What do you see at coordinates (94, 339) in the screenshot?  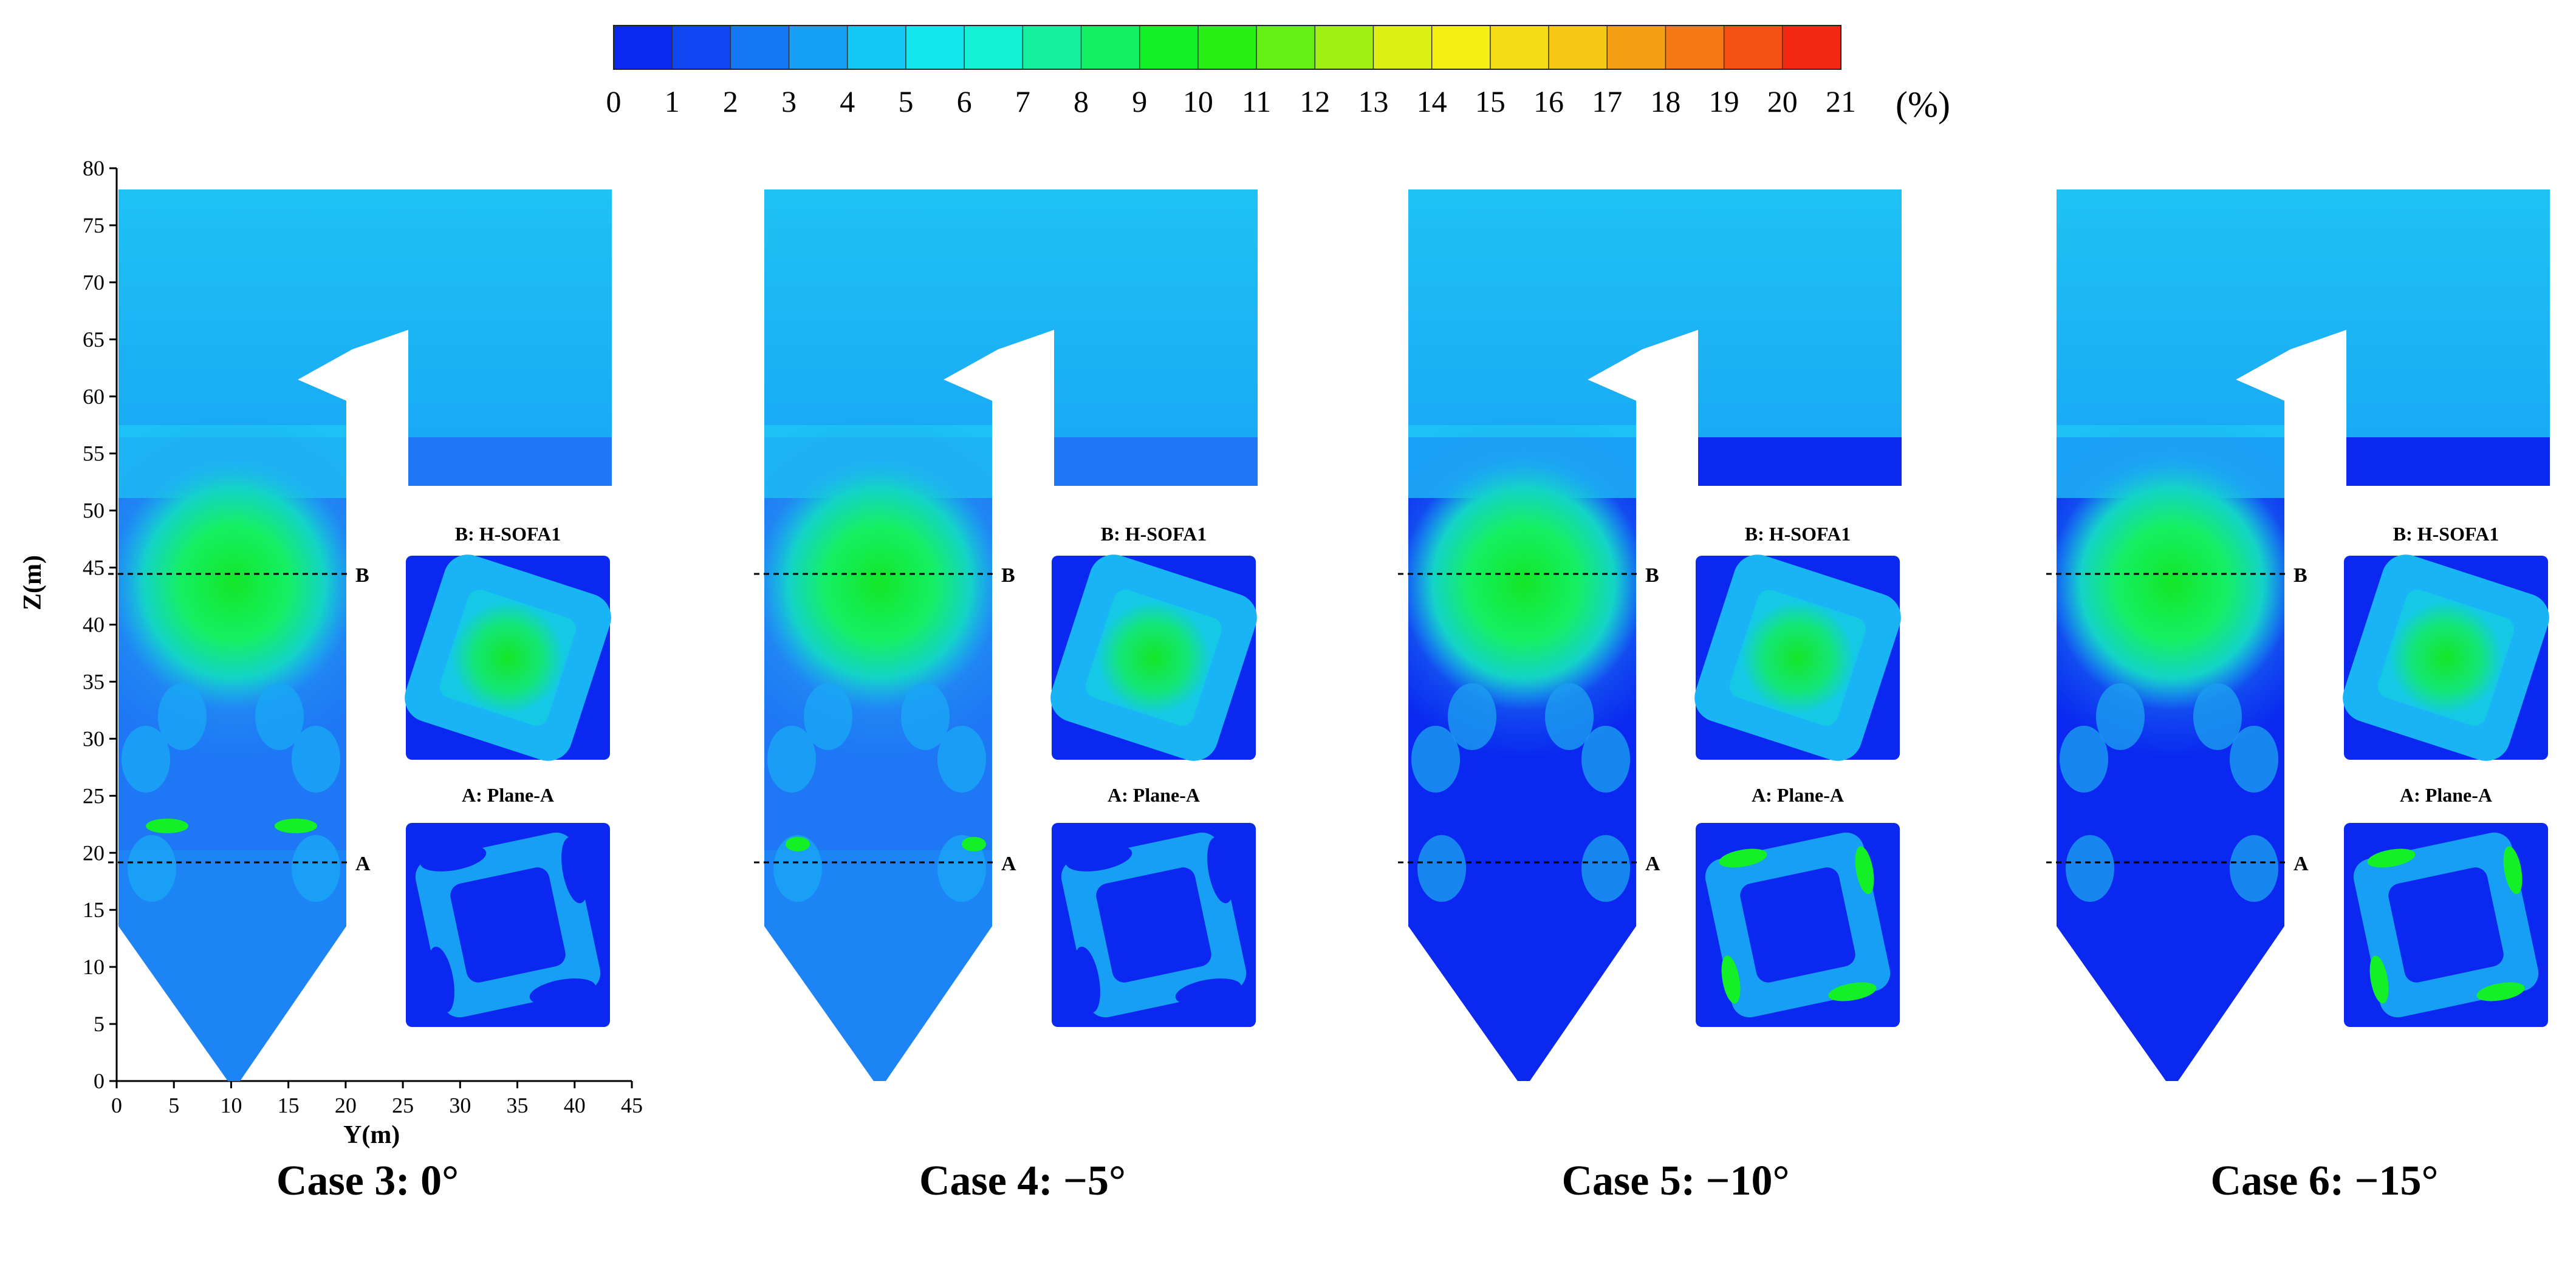 I see `z-tick-label: 65` at bounding box center [94, 339].